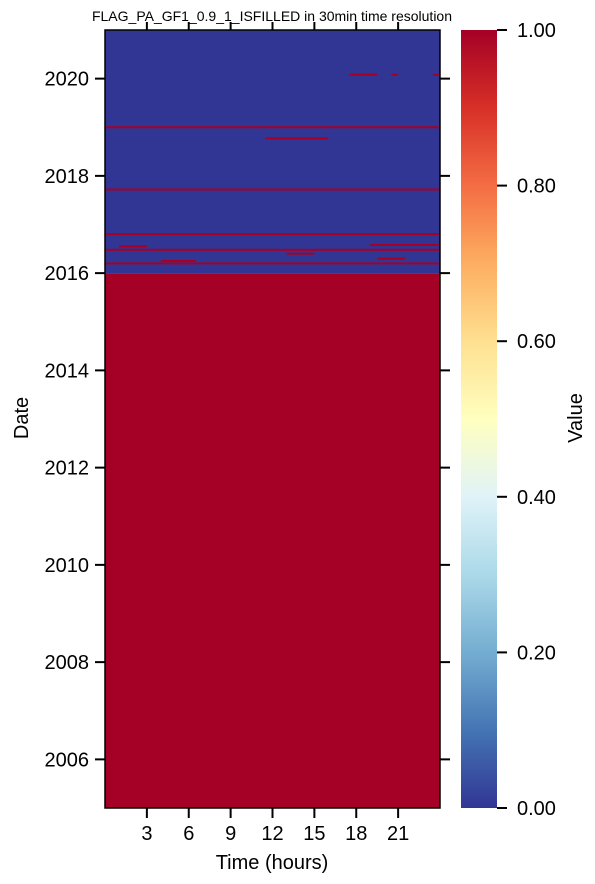 Image resolution: width=595 pixels, height=884 pixels. What do you see at coordinates (314, 834) in the screenshot?
I see `x-tick-label: 15` at bounding box center [314, 834].